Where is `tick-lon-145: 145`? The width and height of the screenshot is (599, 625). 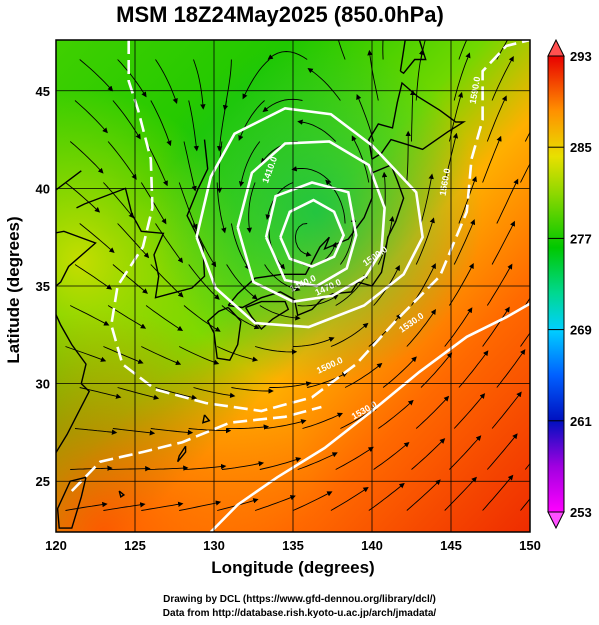
tick-lon-145: 145 is located at coordinates (451, 545).